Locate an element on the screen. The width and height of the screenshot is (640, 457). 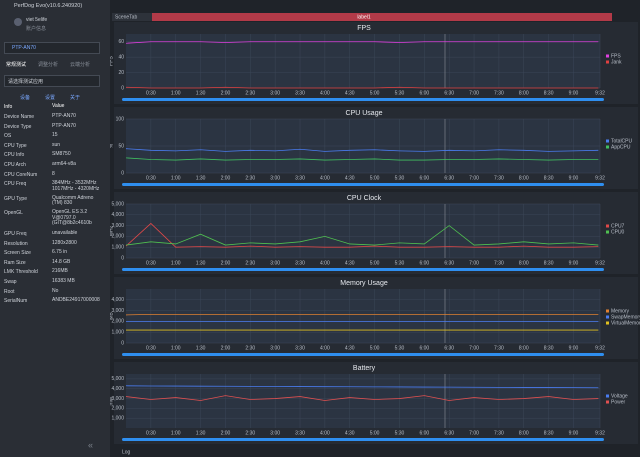
y-tick-label: 1,000 is located at coordinates (117, 333).